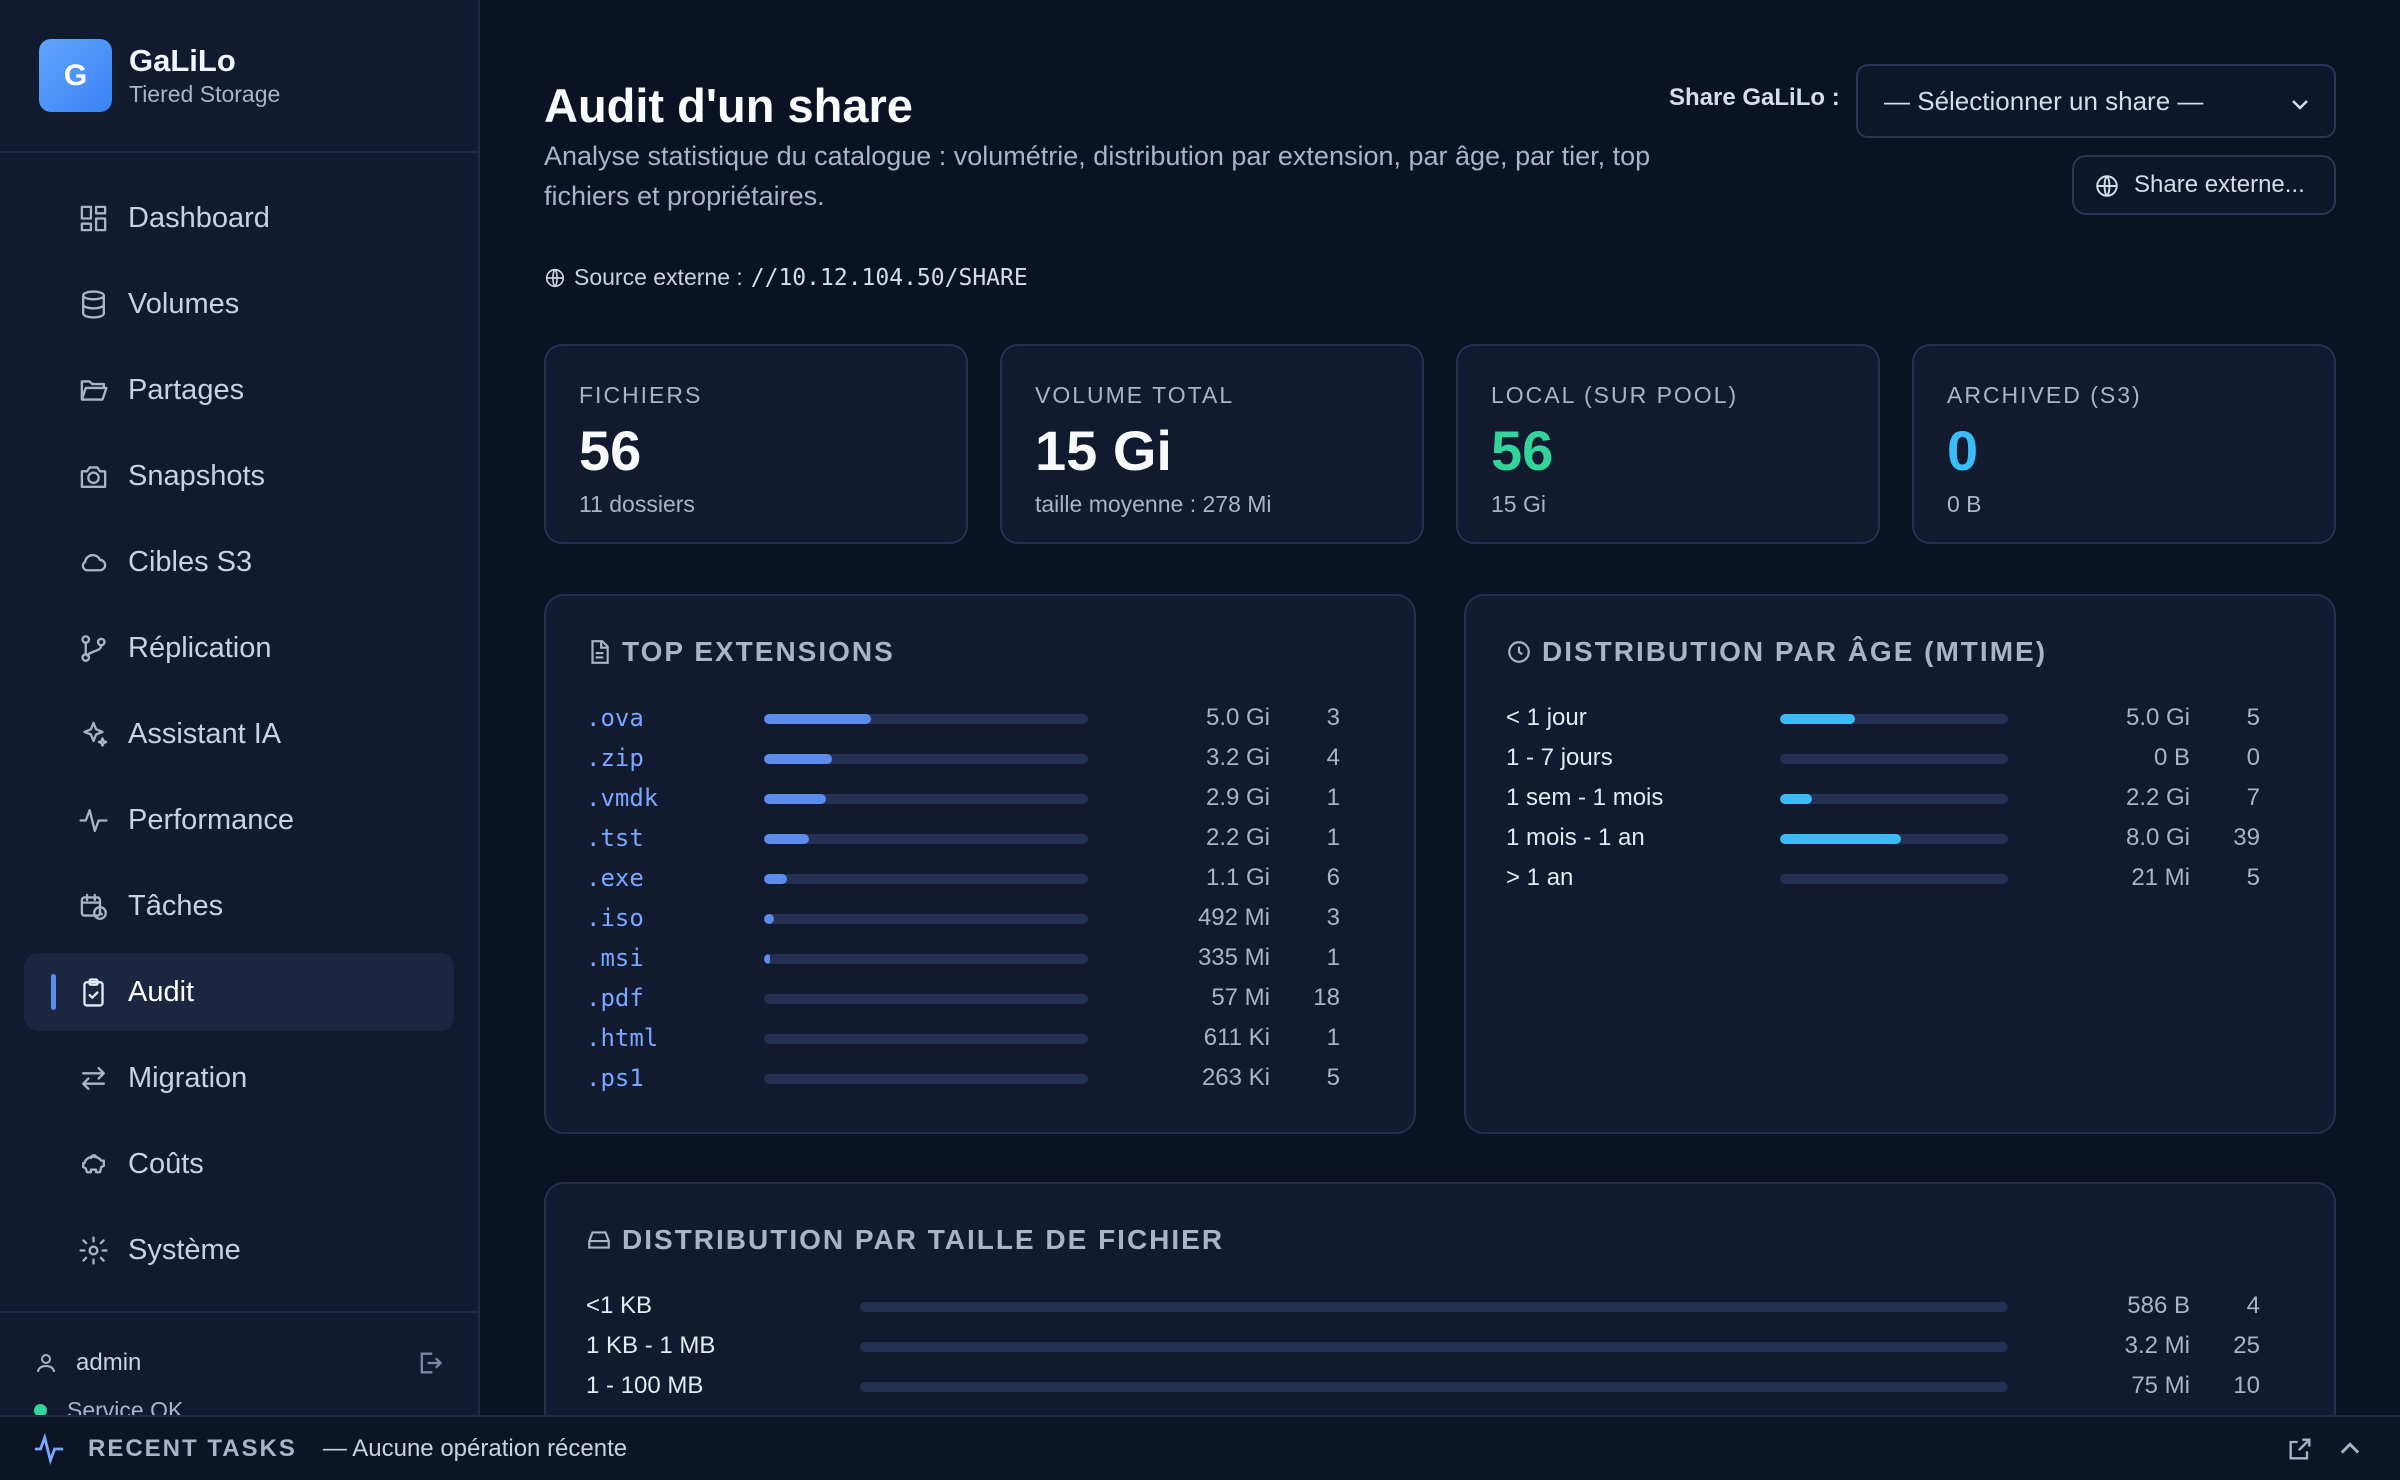 Image resolution: width=2400 pixels, height=1480 pixels. Describe the element at coordinates (239, 562) in the screenshot. I see `sidebar-item-cibles-s3: Cibles S3` at that location.